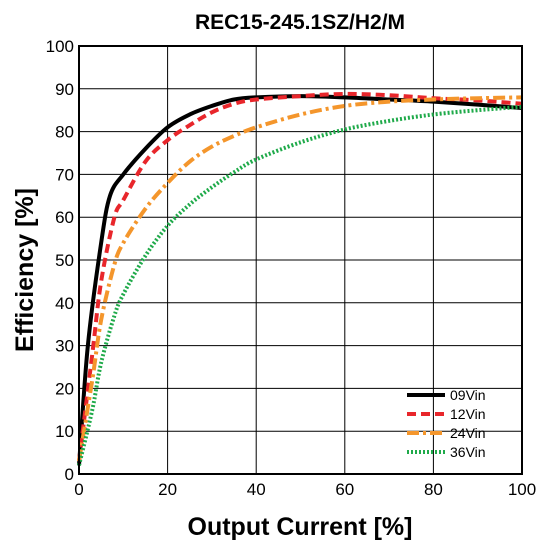 This screenshot has width=536, height=546. I want to click on y-tick-label: 20, so click(64, 388).